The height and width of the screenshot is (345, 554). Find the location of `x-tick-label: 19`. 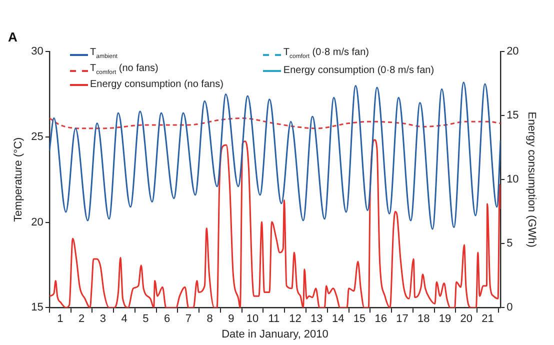

x-tick-label: 19 is located at coordinates (445, 319).